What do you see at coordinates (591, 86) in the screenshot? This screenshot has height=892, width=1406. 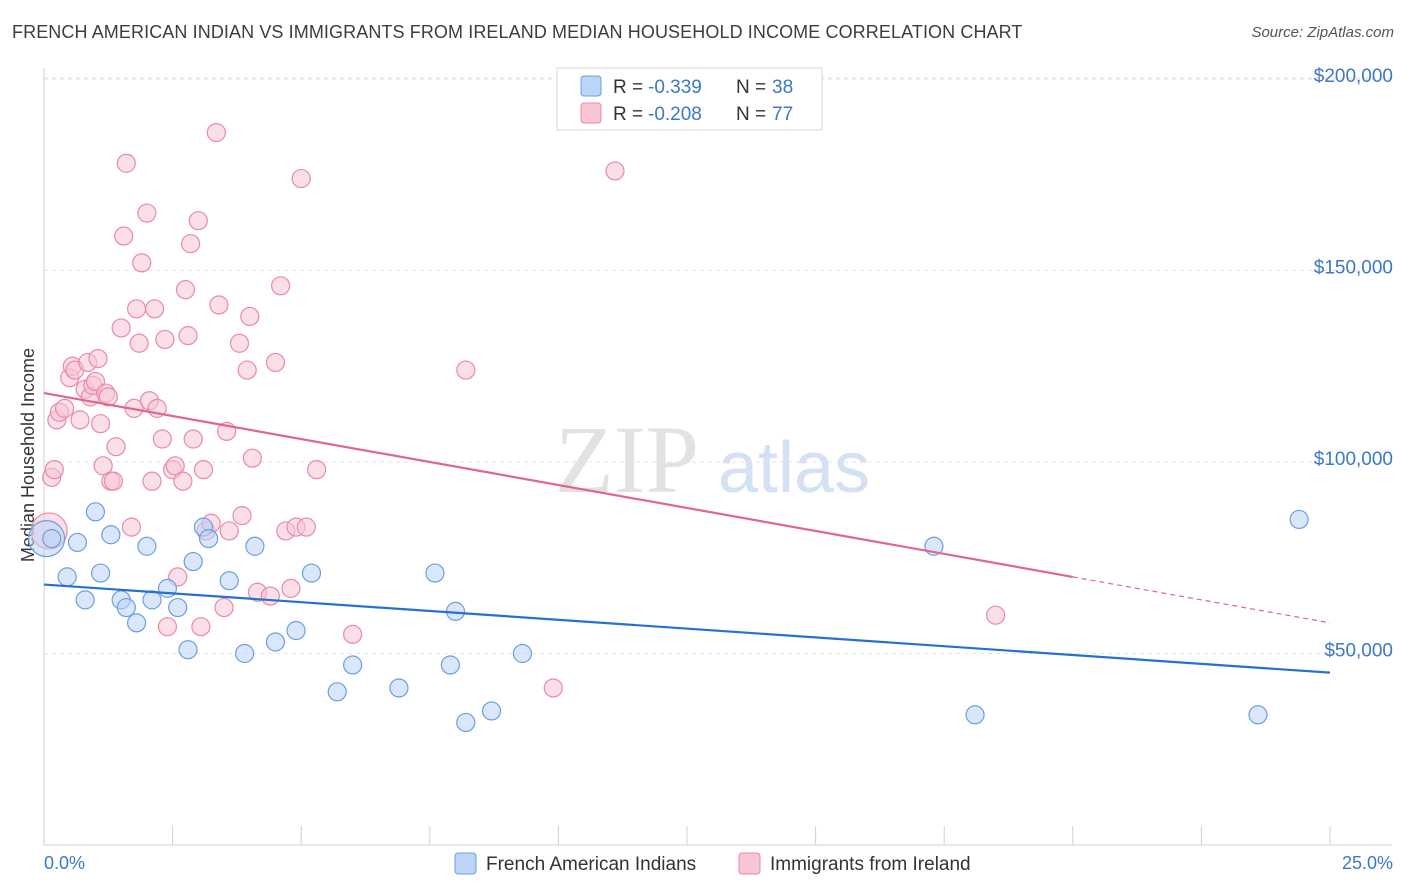 I see `stats-swatch-french-american-indians` at bounding box center [591, 86].